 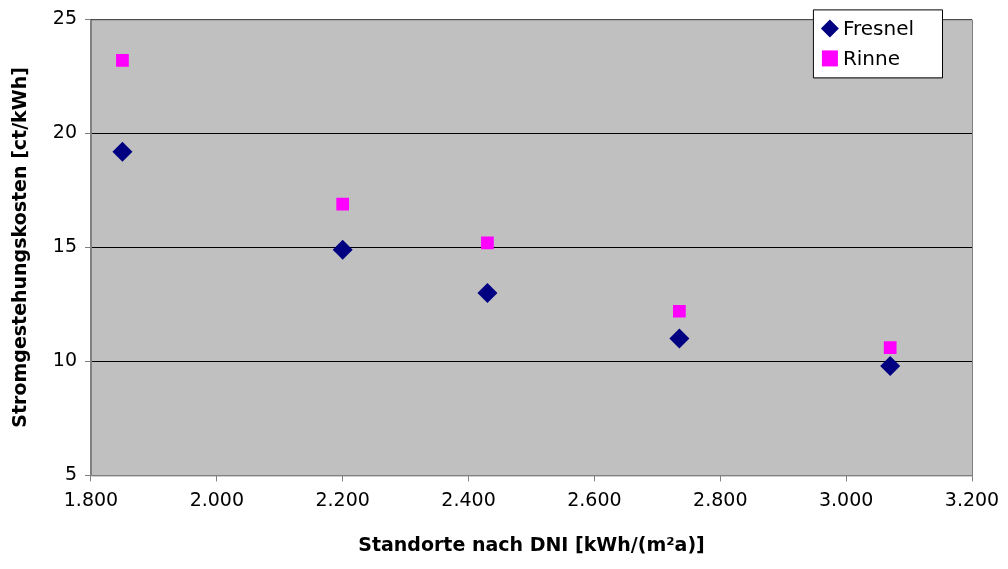 What do you see at coordinates (91, 498) in the screenshot?
I see `x-tick-label: 1.800` at bounding box center [91, 498].